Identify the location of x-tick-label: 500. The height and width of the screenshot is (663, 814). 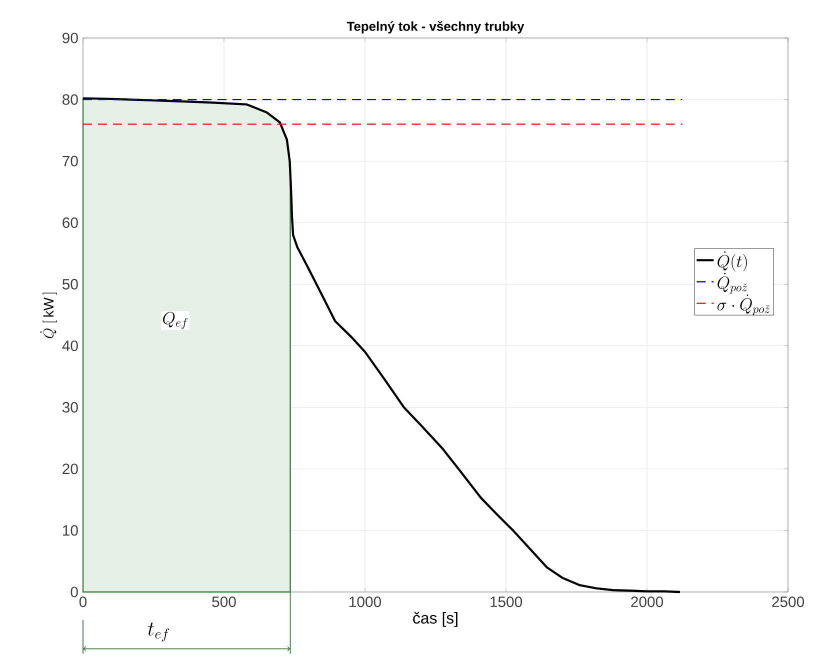
(224, 602).